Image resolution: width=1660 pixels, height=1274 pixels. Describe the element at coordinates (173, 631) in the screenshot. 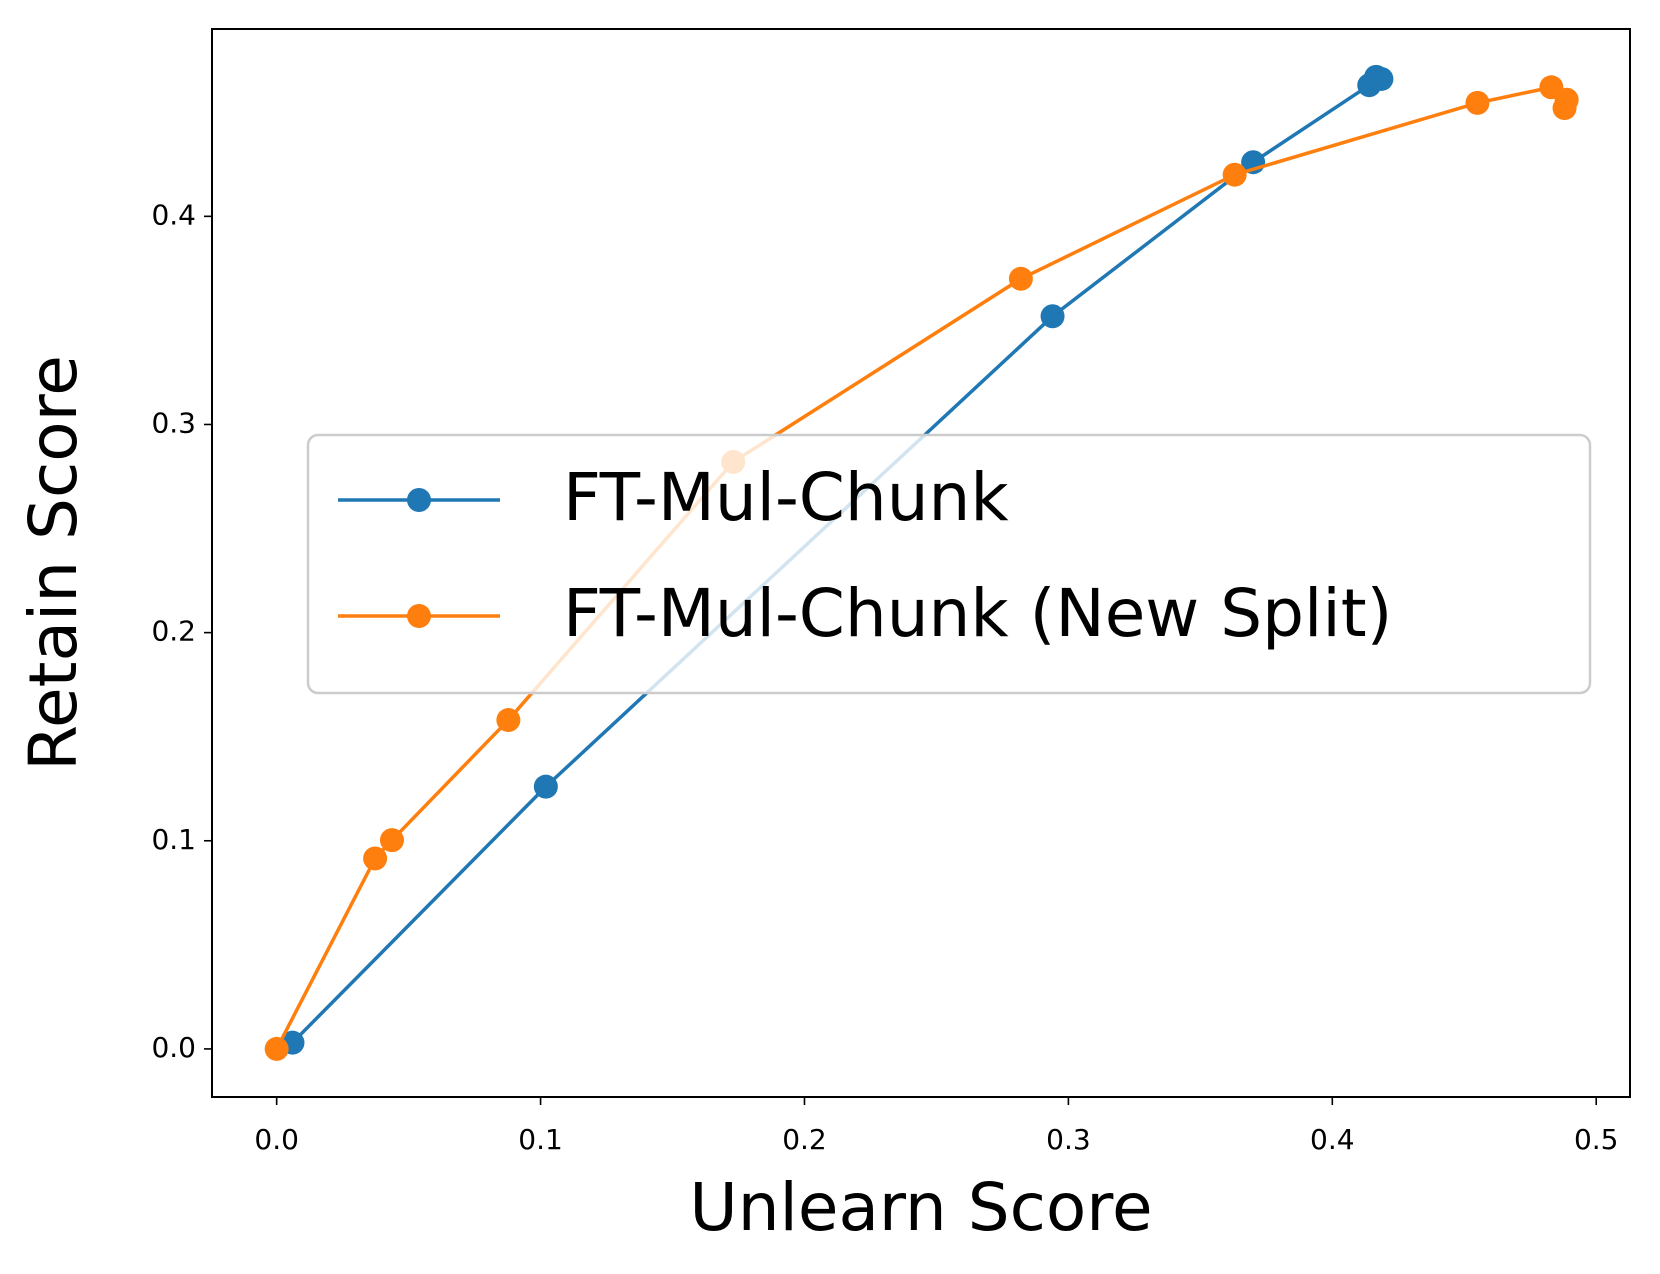

I see `y-tick-label: 0.2` at that location.